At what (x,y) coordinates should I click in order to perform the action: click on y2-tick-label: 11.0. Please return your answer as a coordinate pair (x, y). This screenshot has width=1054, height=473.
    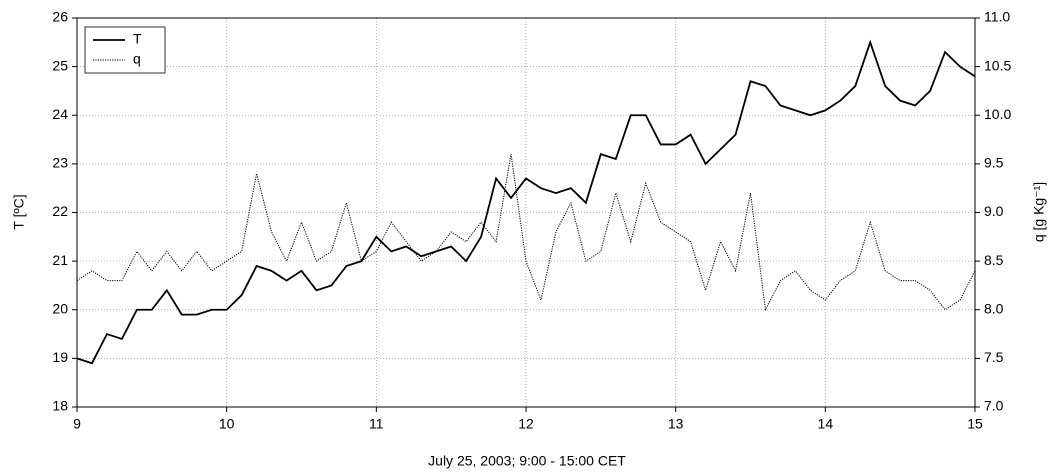
    Looking at the image, I should click on (997, 17).